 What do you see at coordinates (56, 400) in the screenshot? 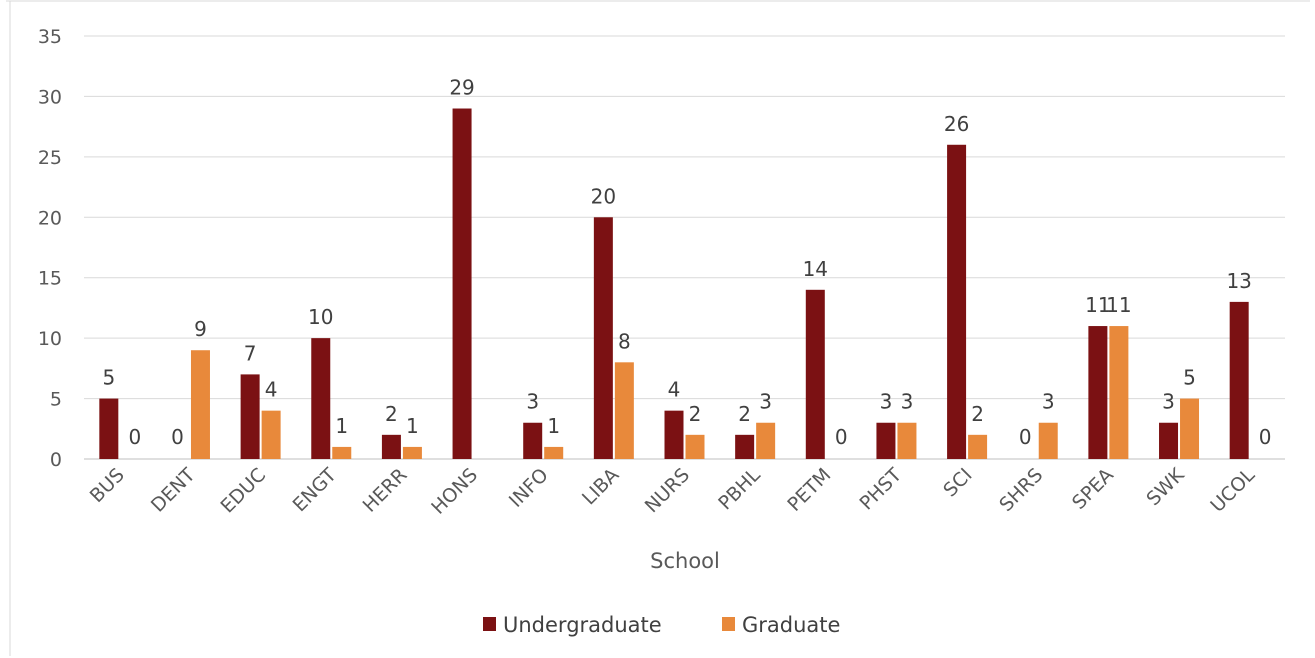
I see `y-tick-label: 5` at bounding box center [56, 400].